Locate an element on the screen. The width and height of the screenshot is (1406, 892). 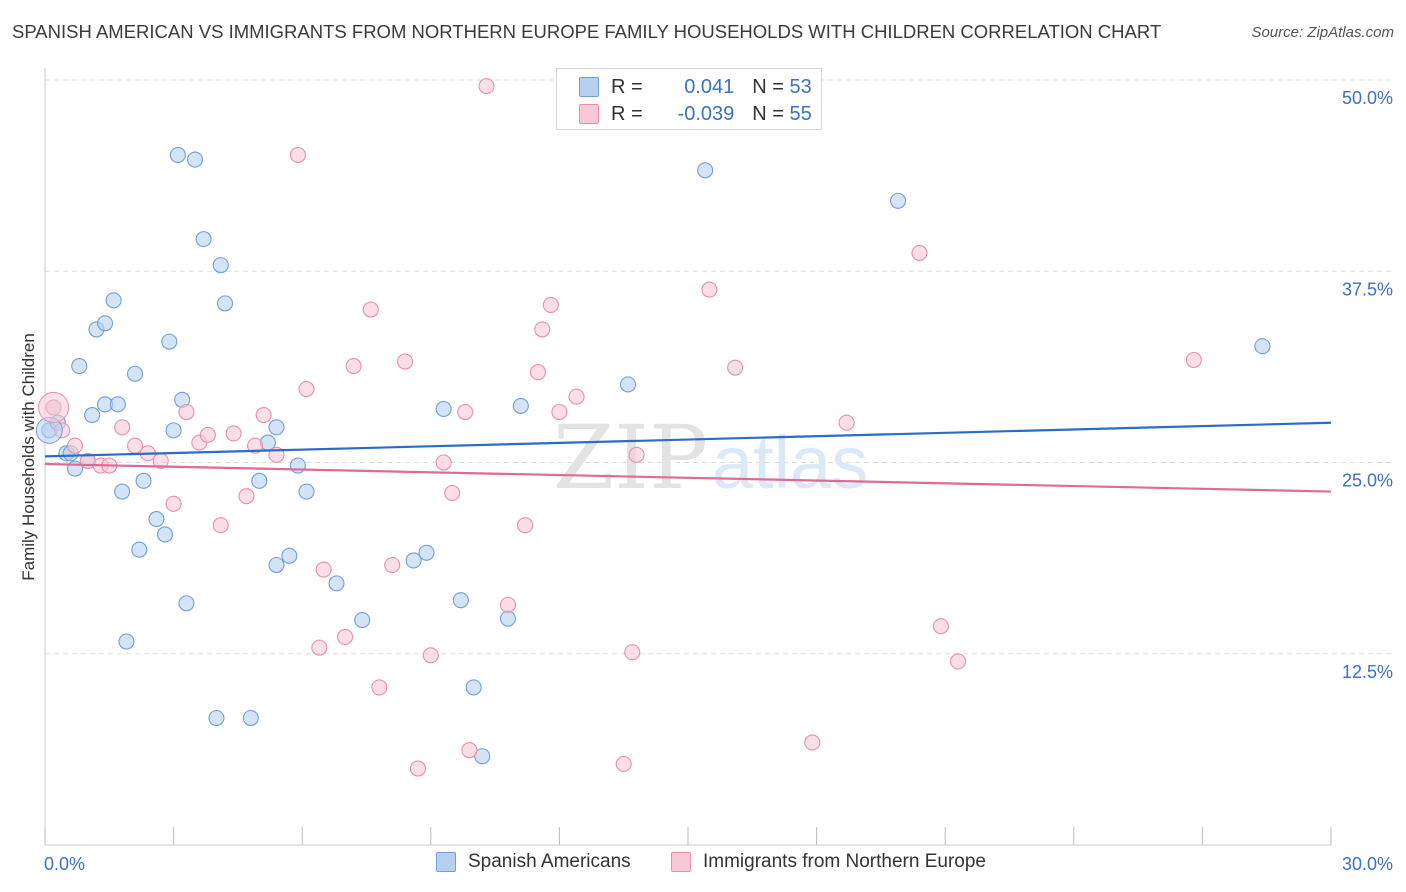
trend-lines is located at coordinates (688, 457).